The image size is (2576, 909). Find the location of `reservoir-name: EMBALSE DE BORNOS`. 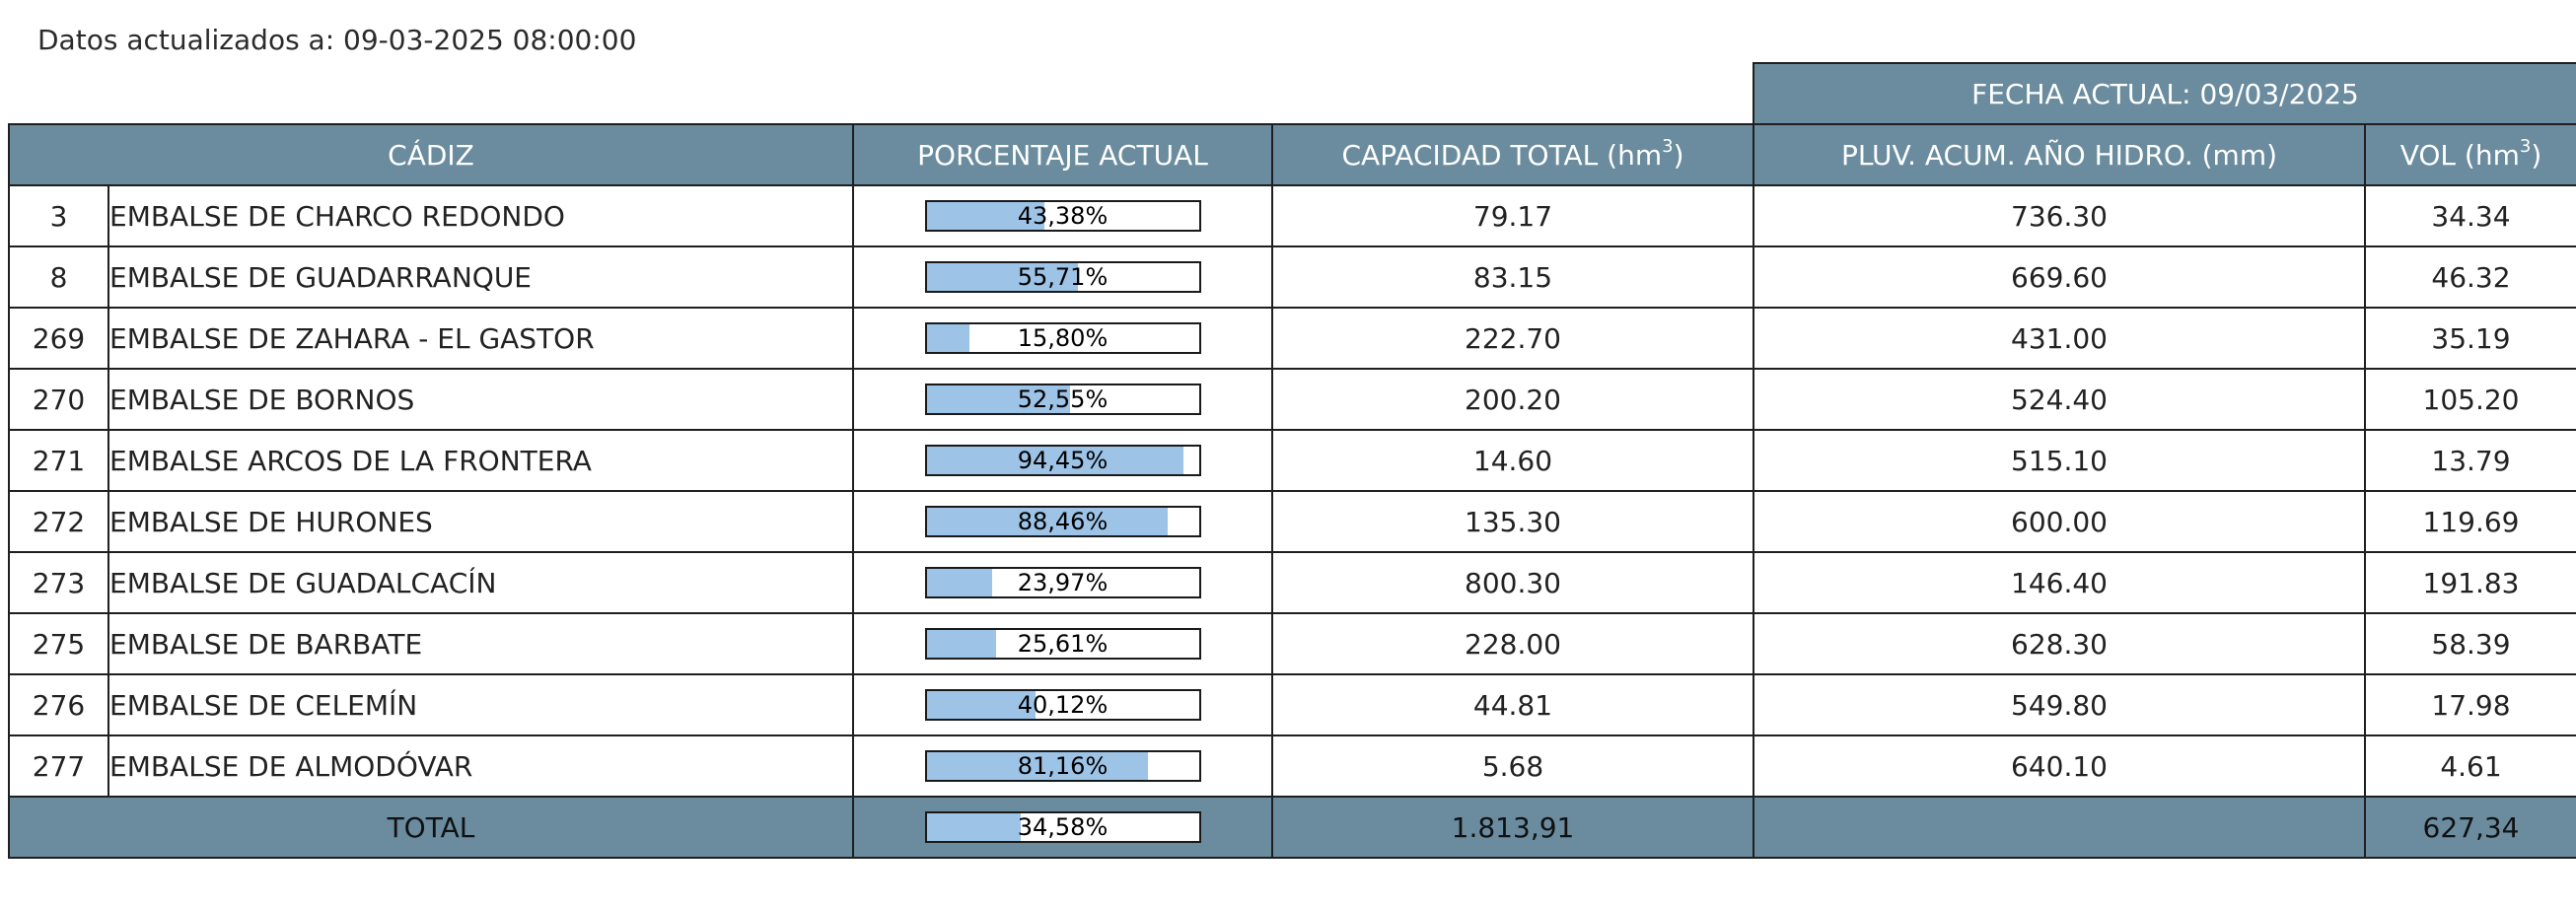

reservoir-name: EMBALSE DE BORNOS is located at coordinates (480, 399).